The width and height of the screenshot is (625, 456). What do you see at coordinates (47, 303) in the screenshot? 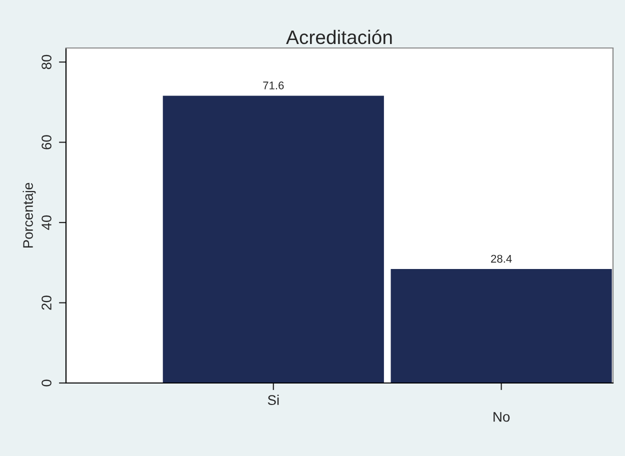
I see `y-tick-label: 20` at bounding box center [47, 303].